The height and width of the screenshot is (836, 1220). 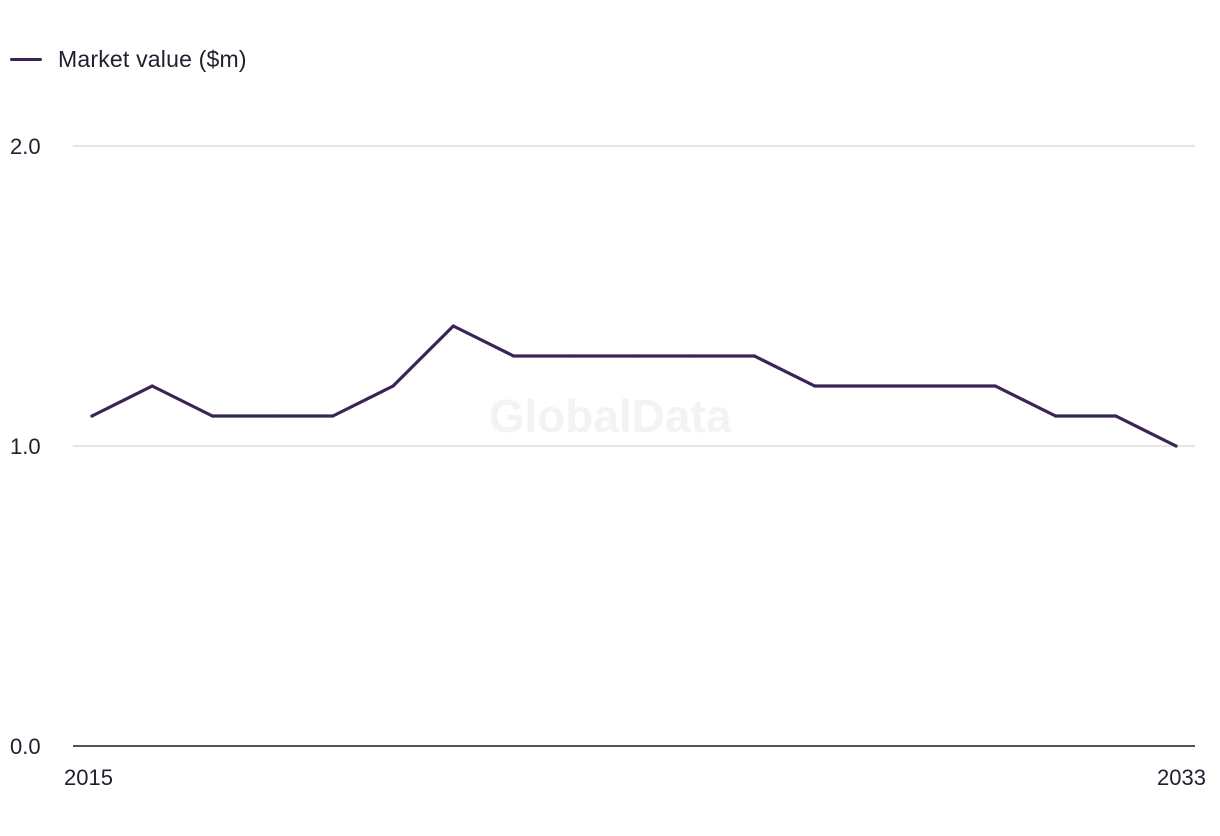 I want to click on legend-label: Market value ($m), so click(x=152, y=59).